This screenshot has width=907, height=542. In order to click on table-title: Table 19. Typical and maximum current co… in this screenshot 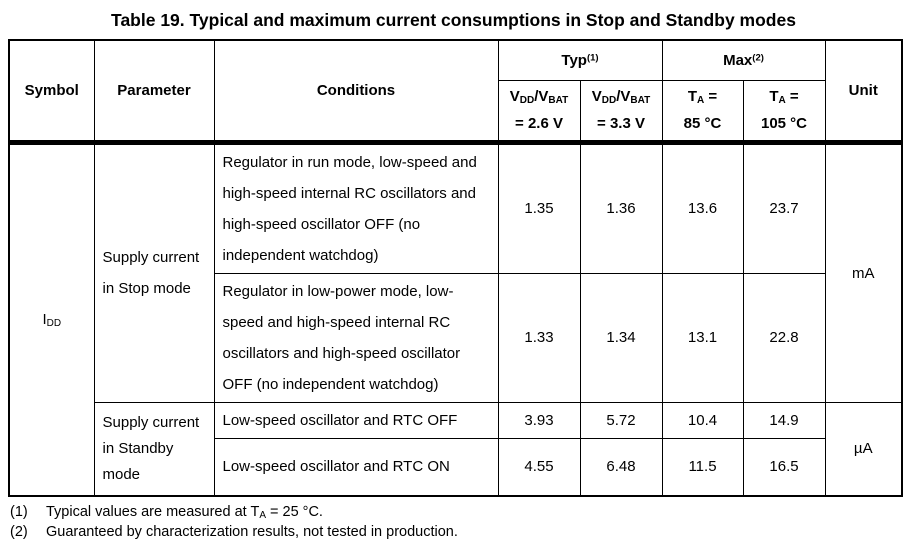, I will do `click(453, 20)`.